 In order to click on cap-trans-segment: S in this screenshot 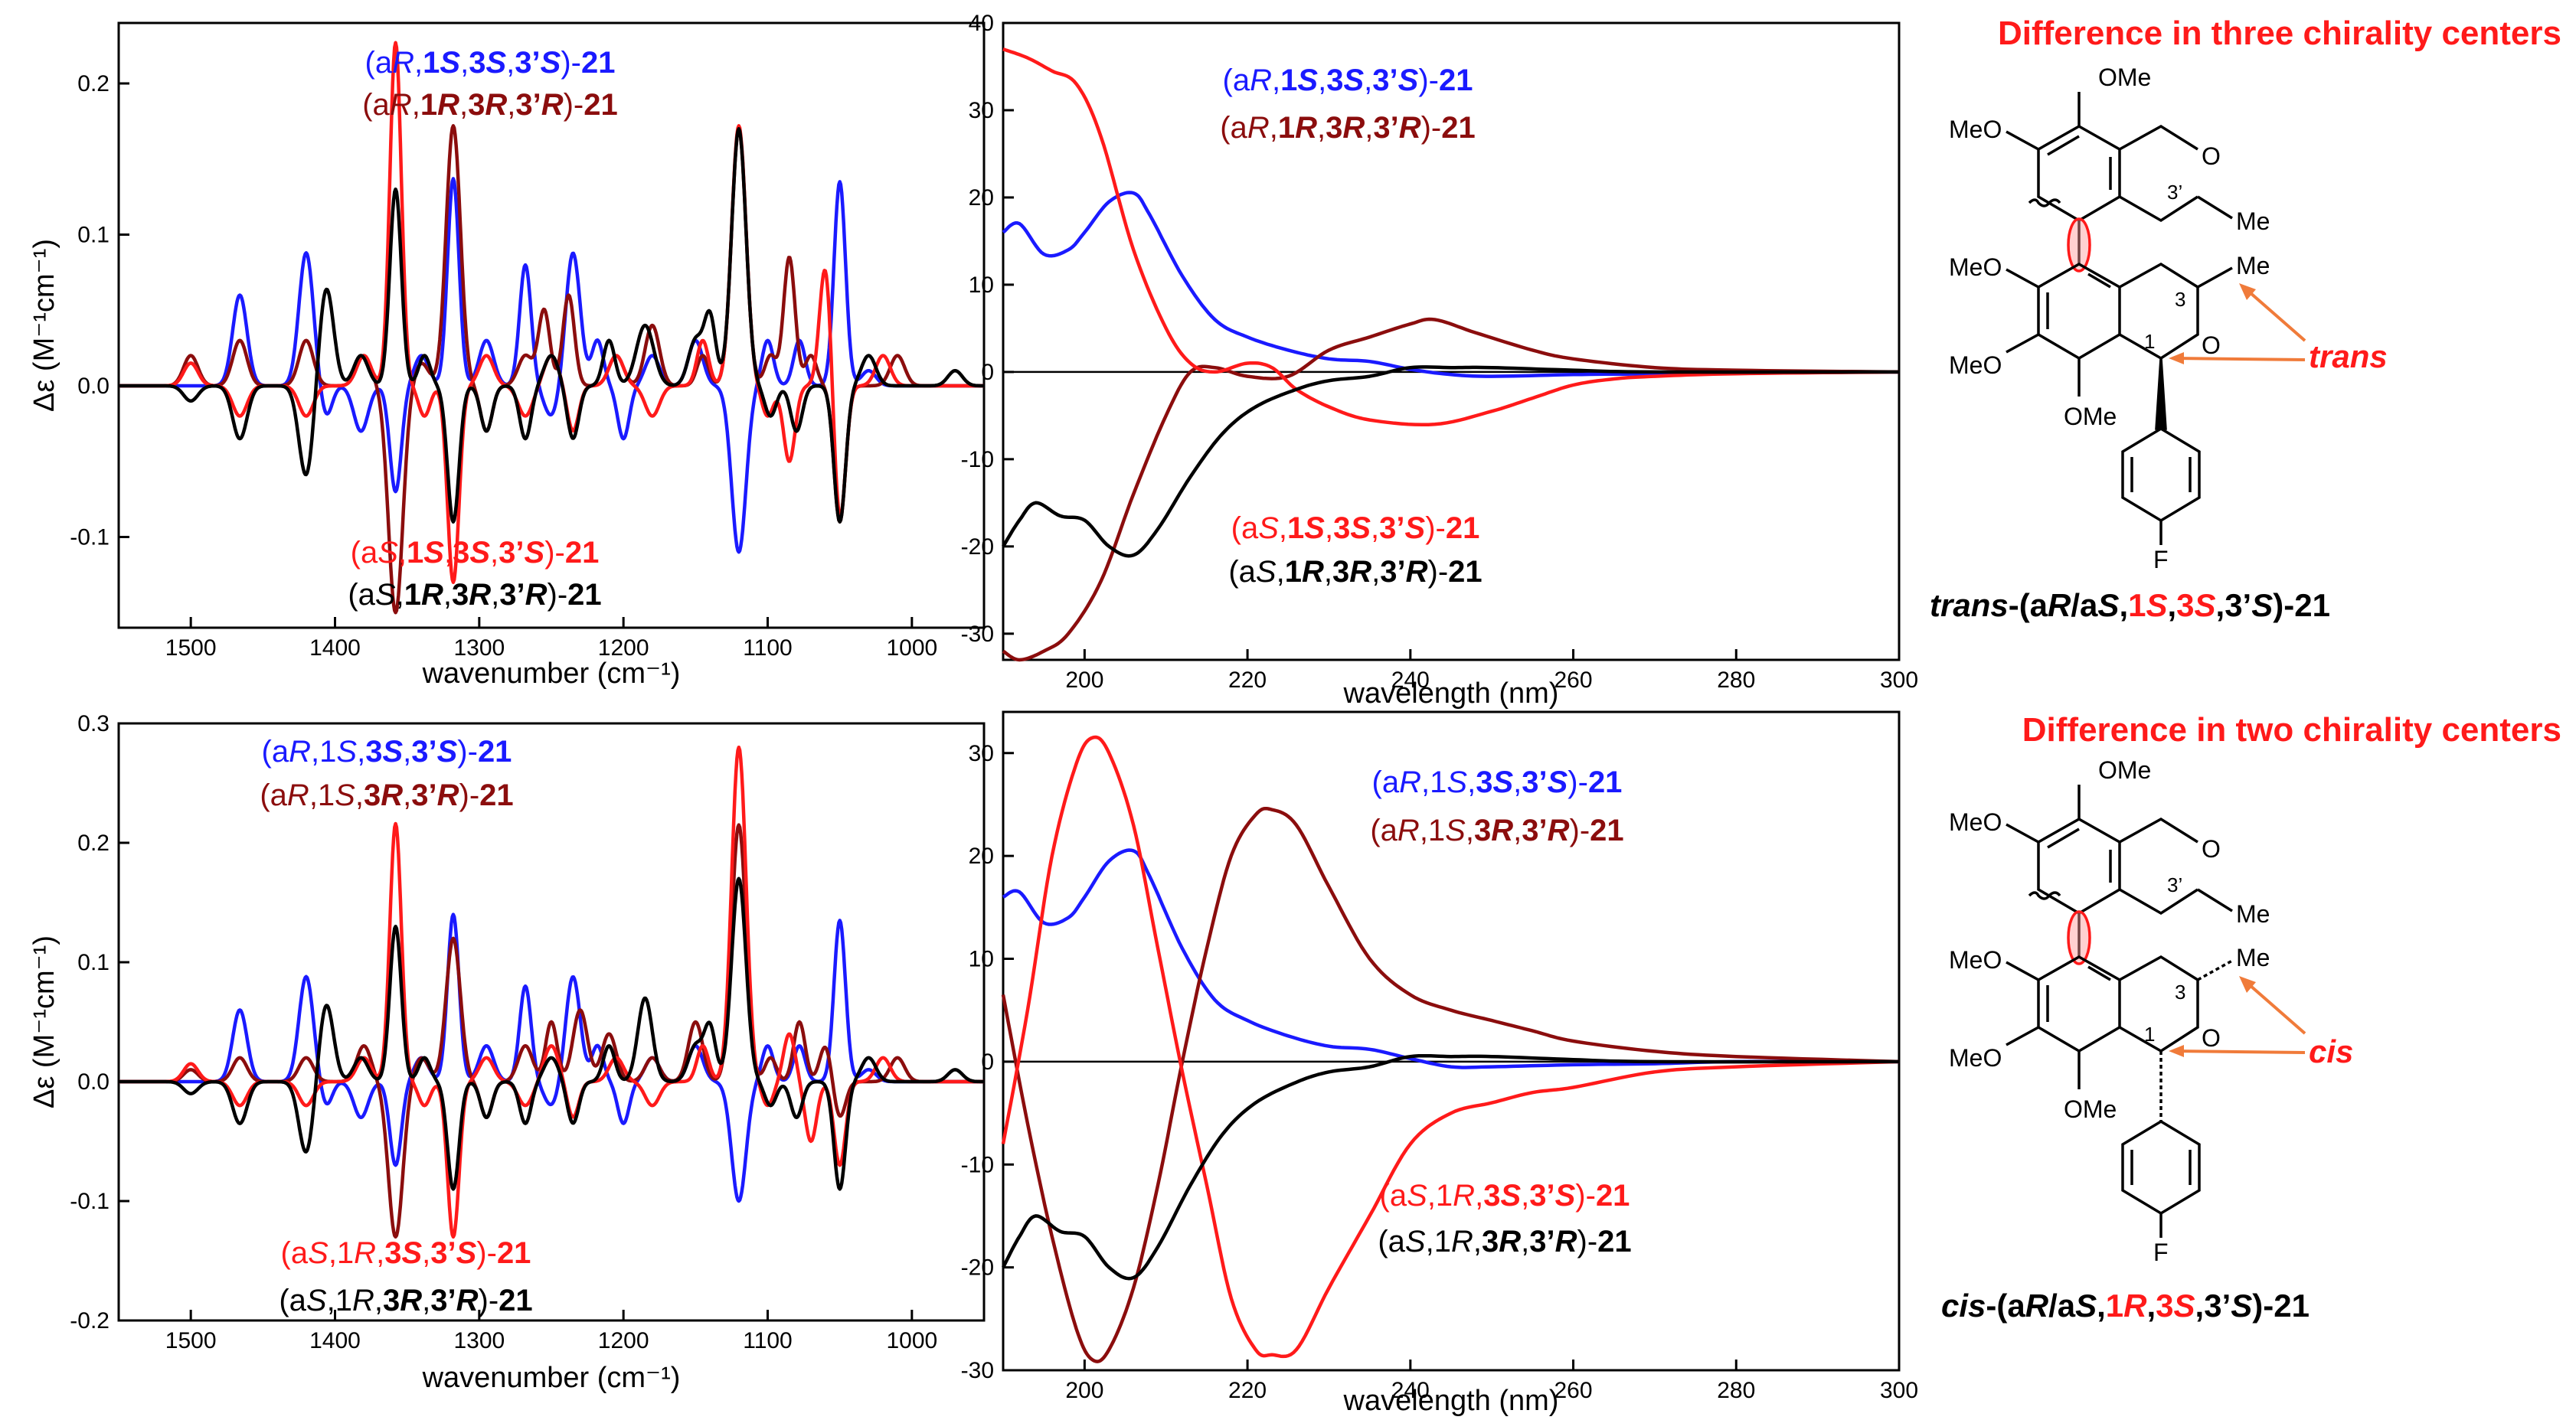, I will do `click(2262, 605)`.